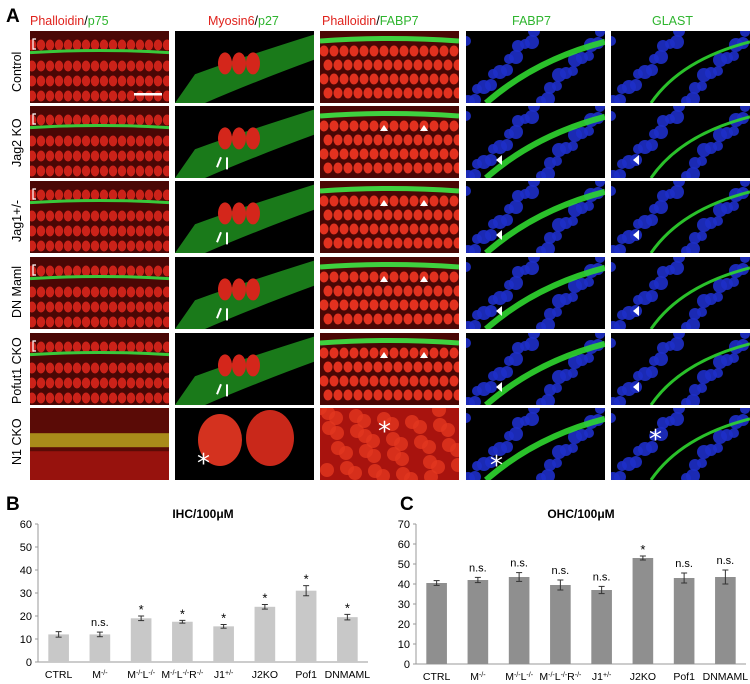 This screenshot has height=684, width=750. I want to click on column-header-part: GLAST, so click(672, 21).